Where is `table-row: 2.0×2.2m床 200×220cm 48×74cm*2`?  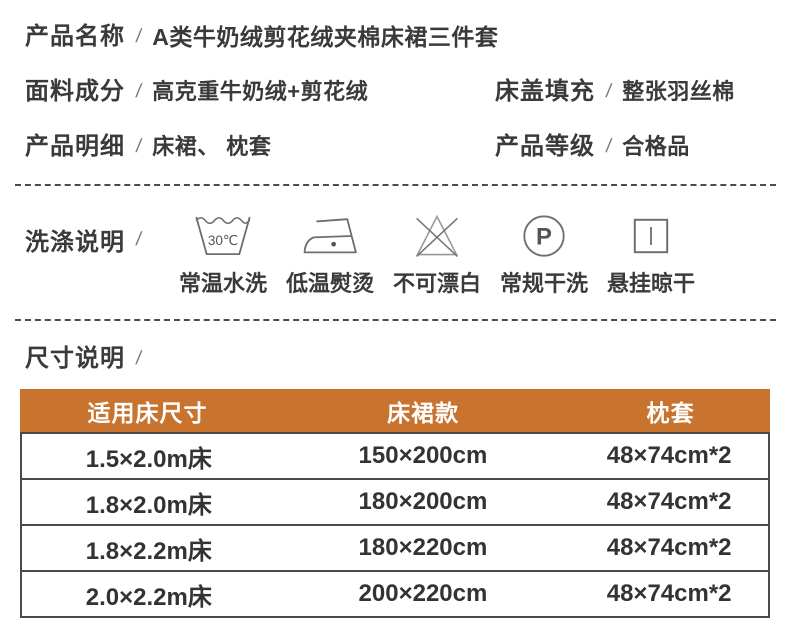
table-row: 2.0×2.2m床 200×220cm 48×74cm*2 is located at coordinates (395, 593).